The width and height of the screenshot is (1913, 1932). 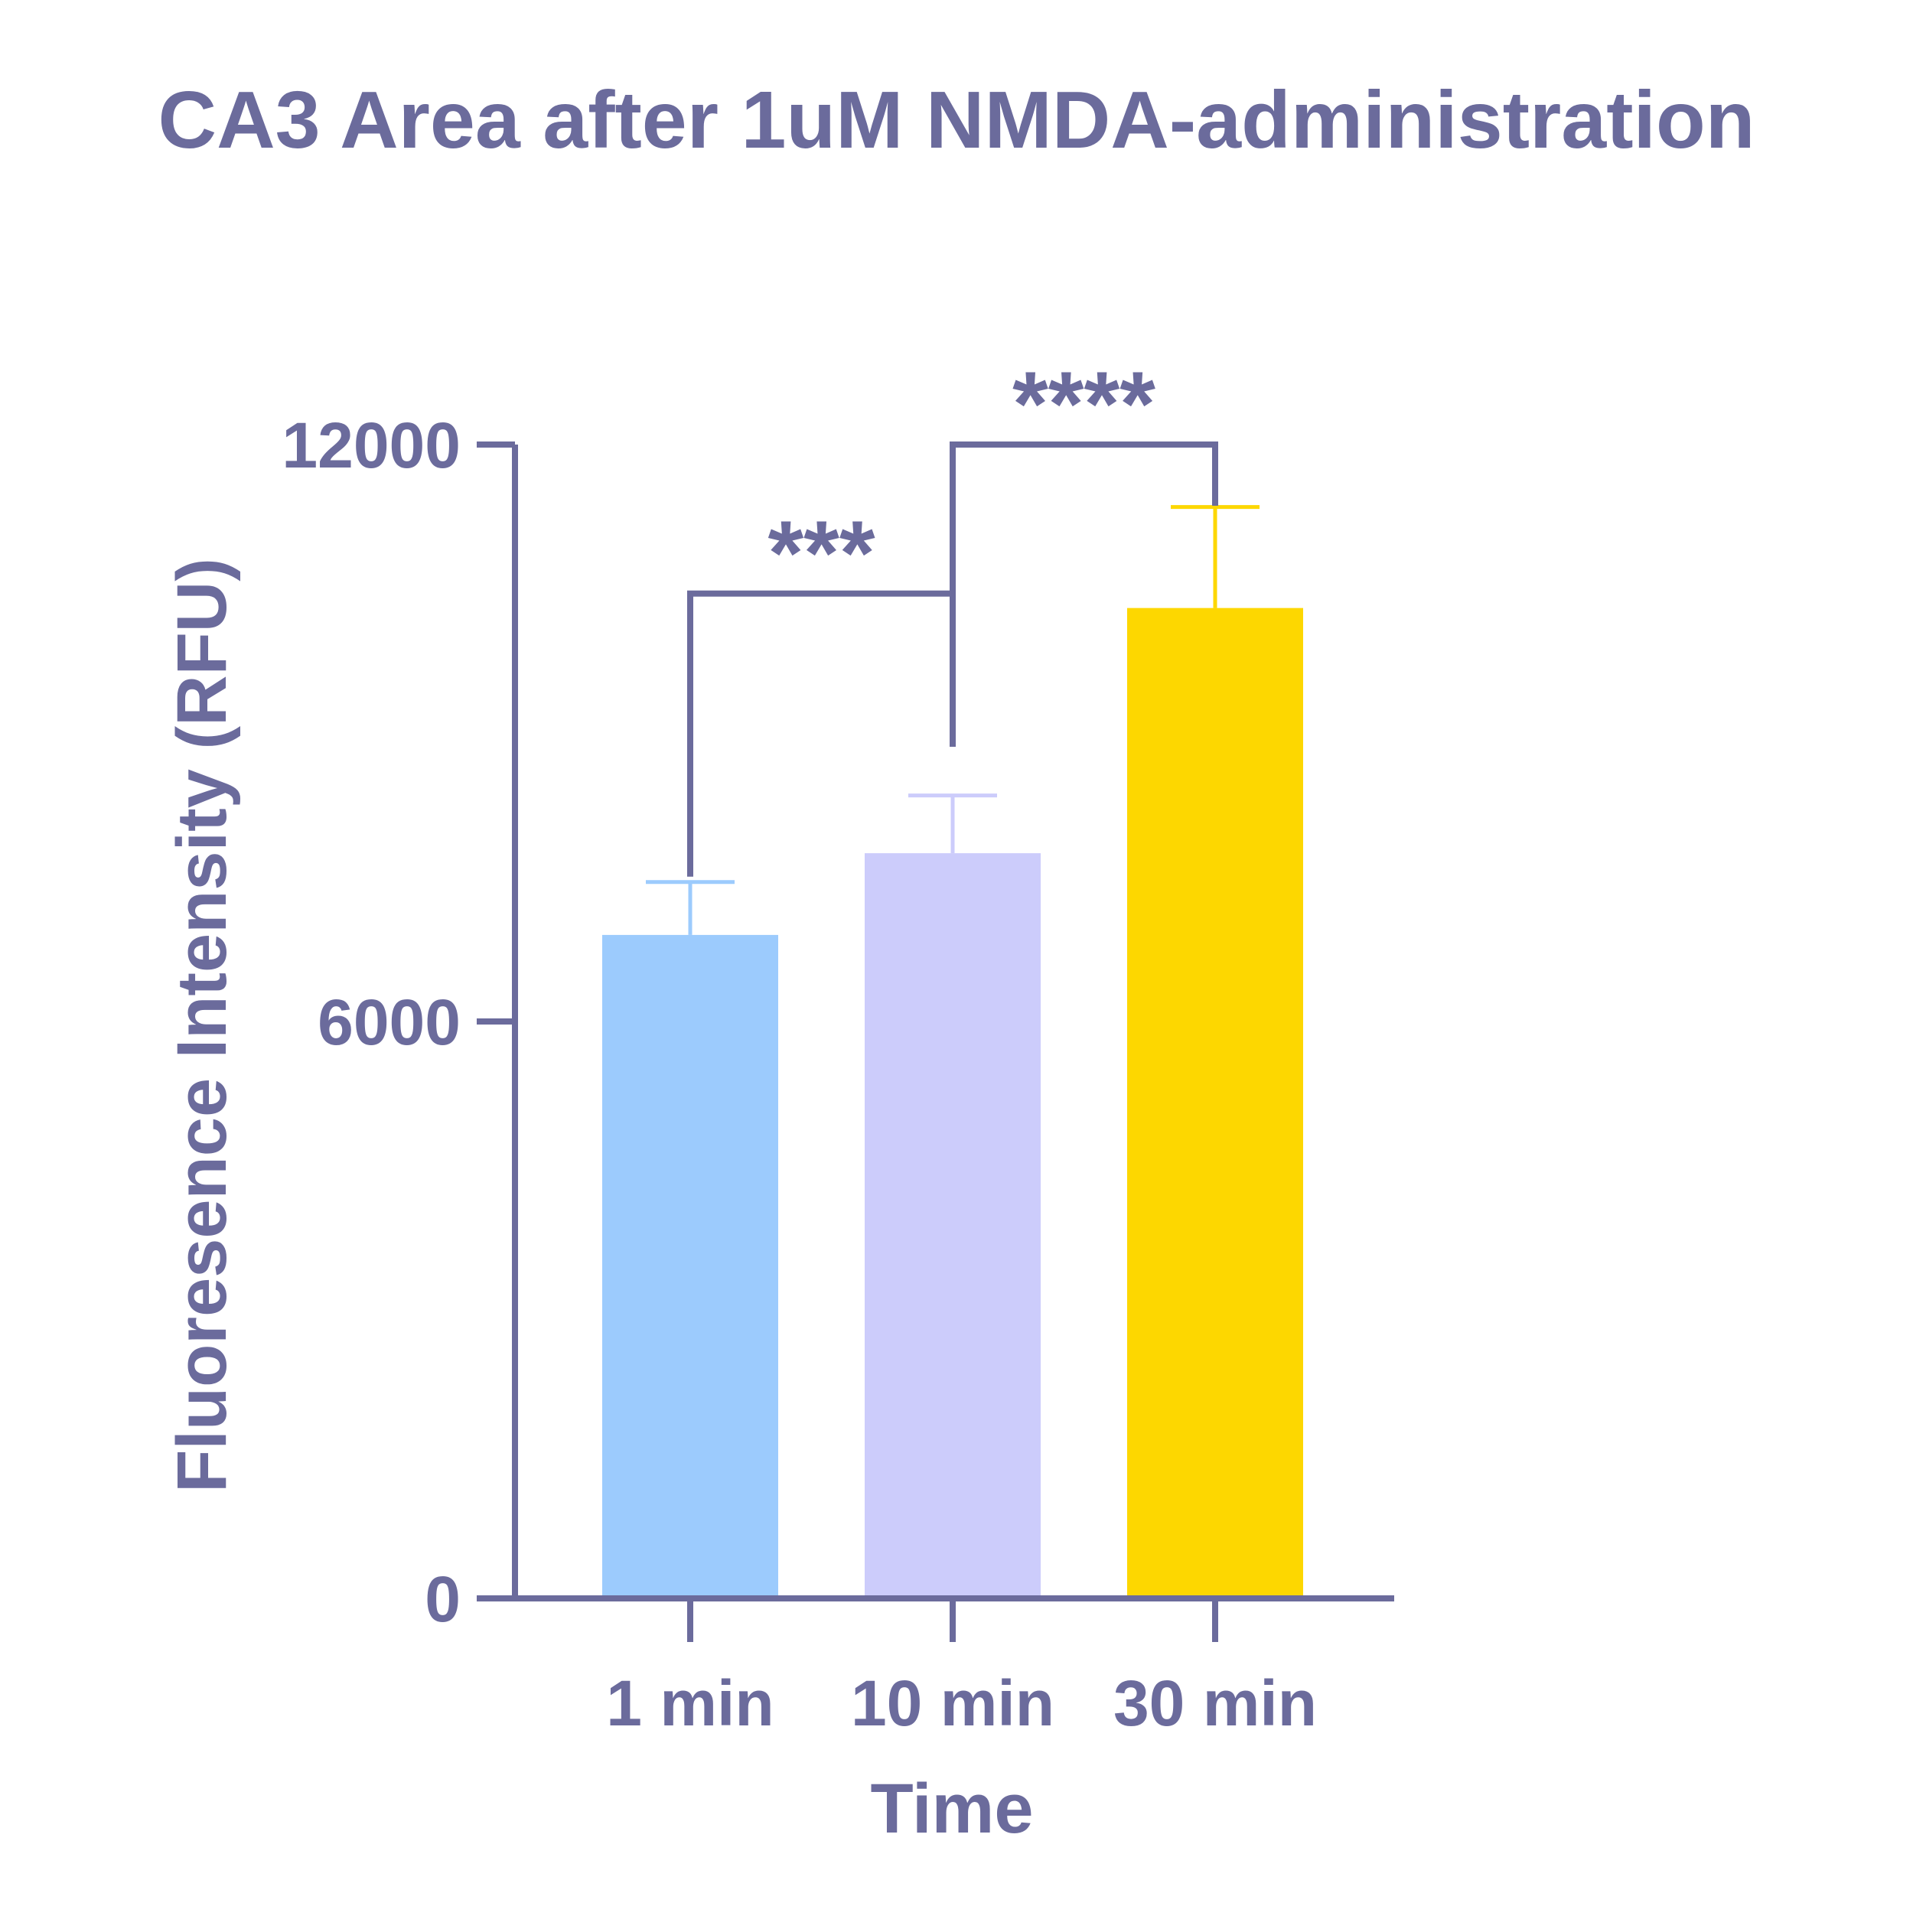 What do you see at coordinates (690, 1703) in the screenshot?
I see `x-tick-label-0: 1 min` at bounding box center [690, 1703].